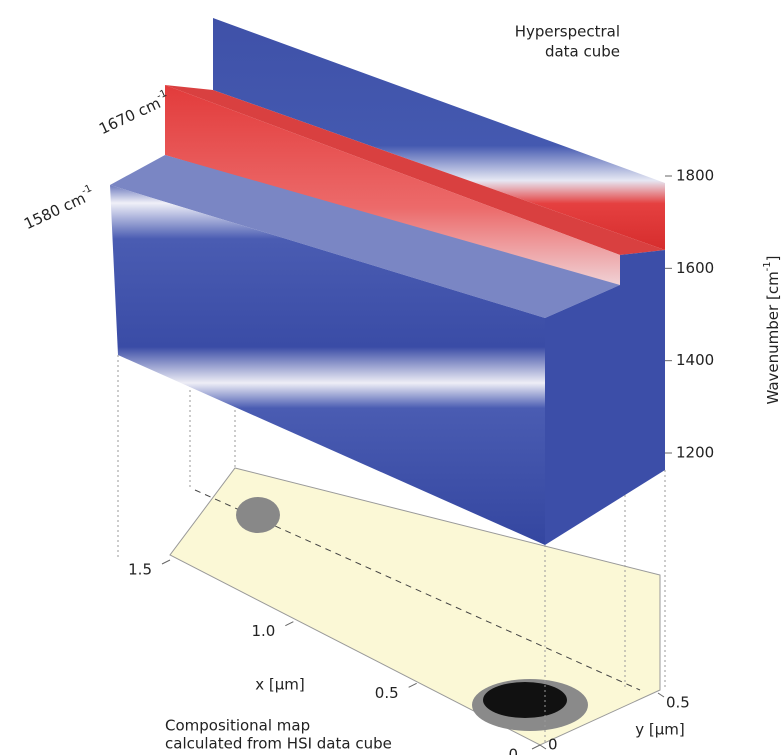 This screenshot has width=782, height=755. What do you see at coordinates (695, 176) in the screenshot?
I see `tick-label: 1800` at bounding box center [695, 176].